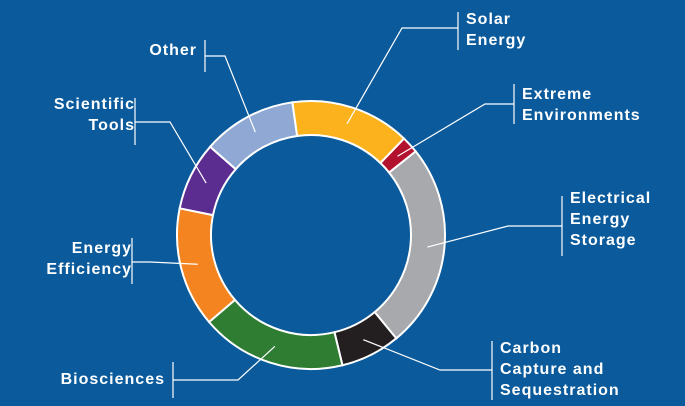  What do you see at coordinates (557, 94) in the screenshot?
I see `label-line: Extreme` at bounding box center [557, 94].